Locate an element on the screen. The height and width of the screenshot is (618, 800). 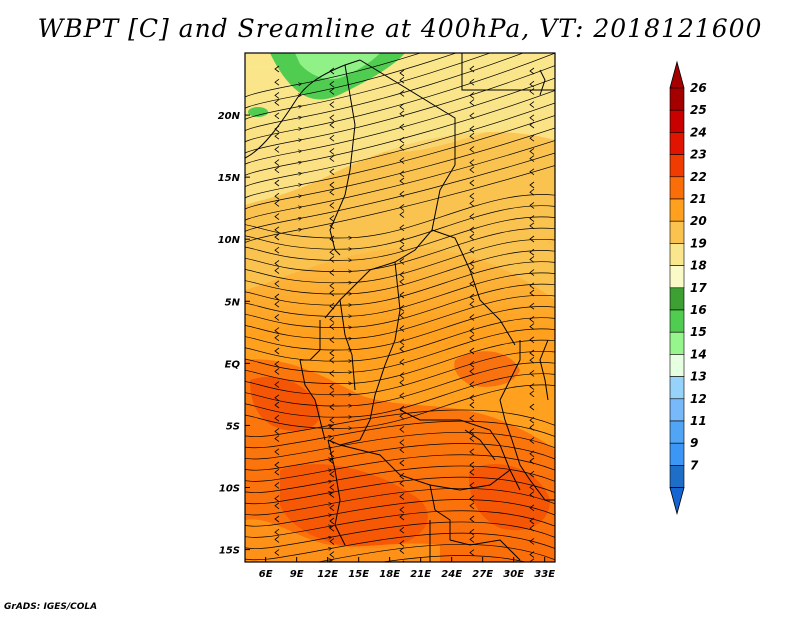
y-axis: 20N 15N 10N 5N EQ 5S 10S 15S is located at coordinates (234, 334).